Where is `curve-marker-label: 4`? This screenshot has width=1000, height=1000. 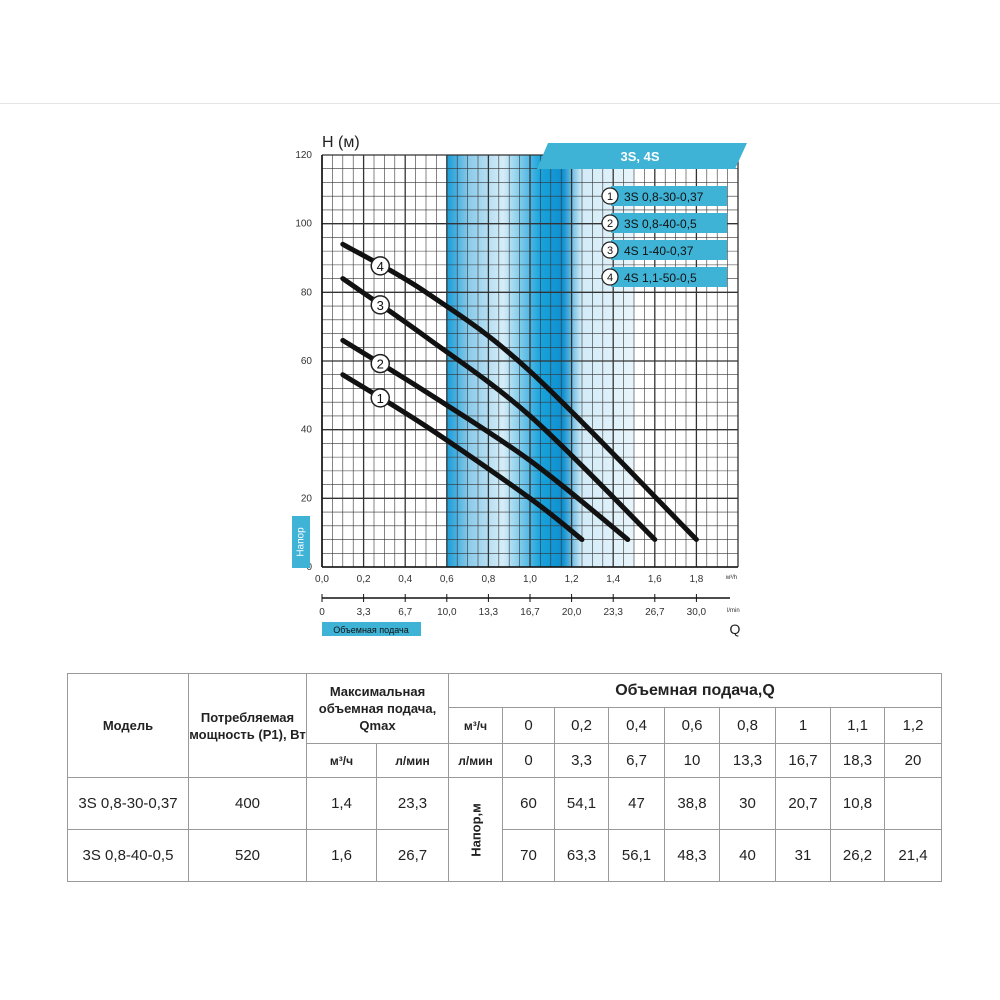
curve-marker-label: 4 is located at coordinates (380, 266).